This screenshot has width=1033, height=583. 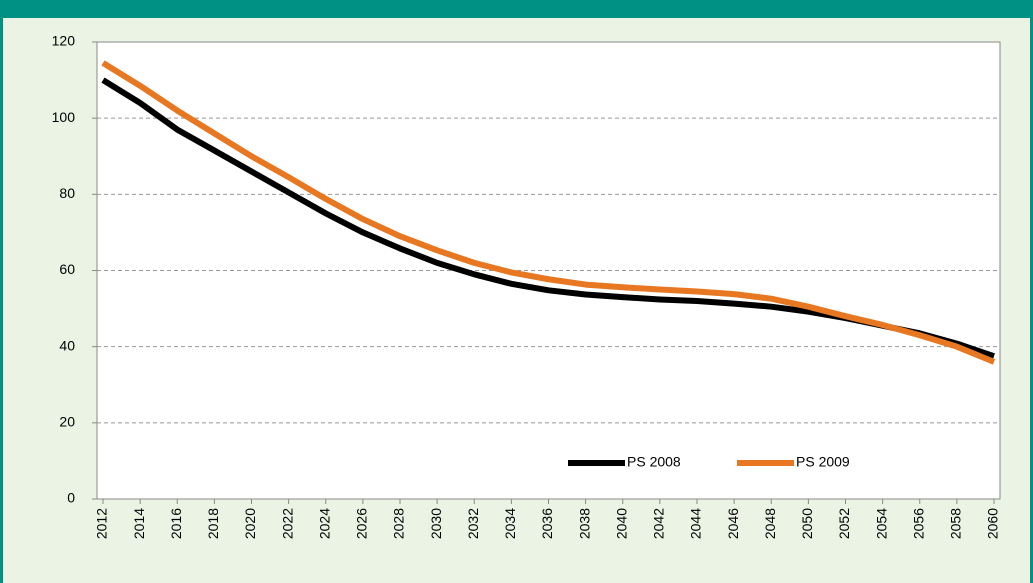 What do you see at coordinates (473, 523) in the screenshot?
I see `x-tick-label: 2032` at bounding box center [473, 523].